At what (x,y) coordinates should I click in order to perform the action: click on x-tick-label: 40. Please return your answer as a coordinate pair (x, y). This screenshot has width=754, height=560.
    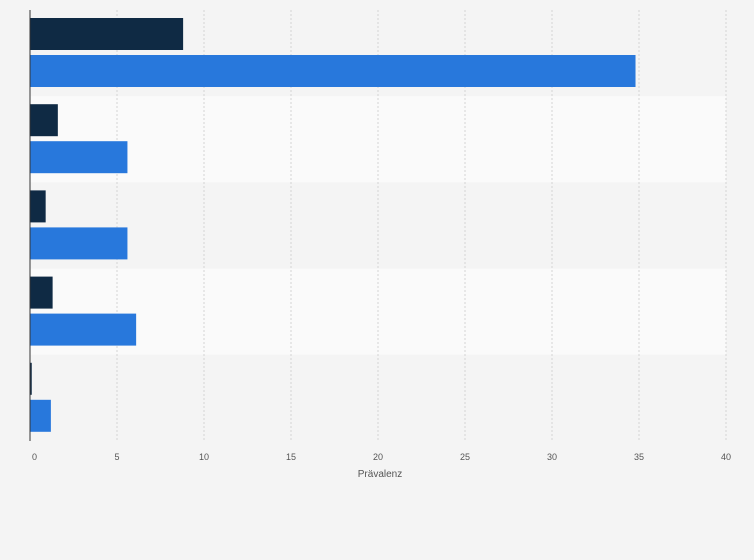
    Looking at the image, I should click on (726, 457).